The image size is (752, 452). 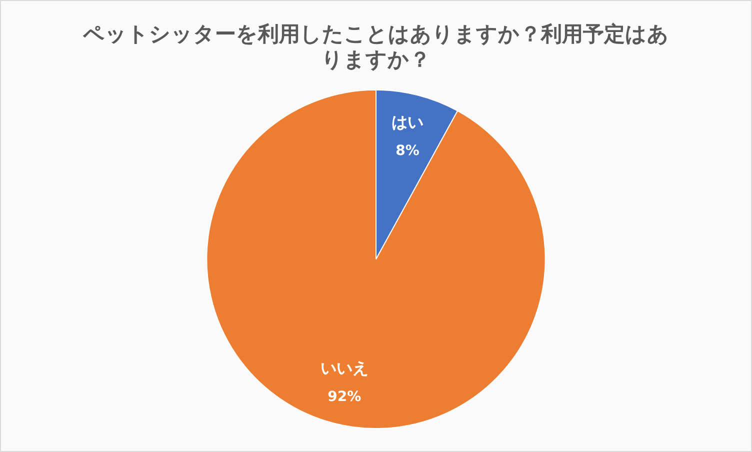 What do you see at coordinates (375, 47) in the screenshot?
I see `chart-title: ペットシッターを利用したことはありますか？利用予定はありますか？` at bounding box center [375, 47].